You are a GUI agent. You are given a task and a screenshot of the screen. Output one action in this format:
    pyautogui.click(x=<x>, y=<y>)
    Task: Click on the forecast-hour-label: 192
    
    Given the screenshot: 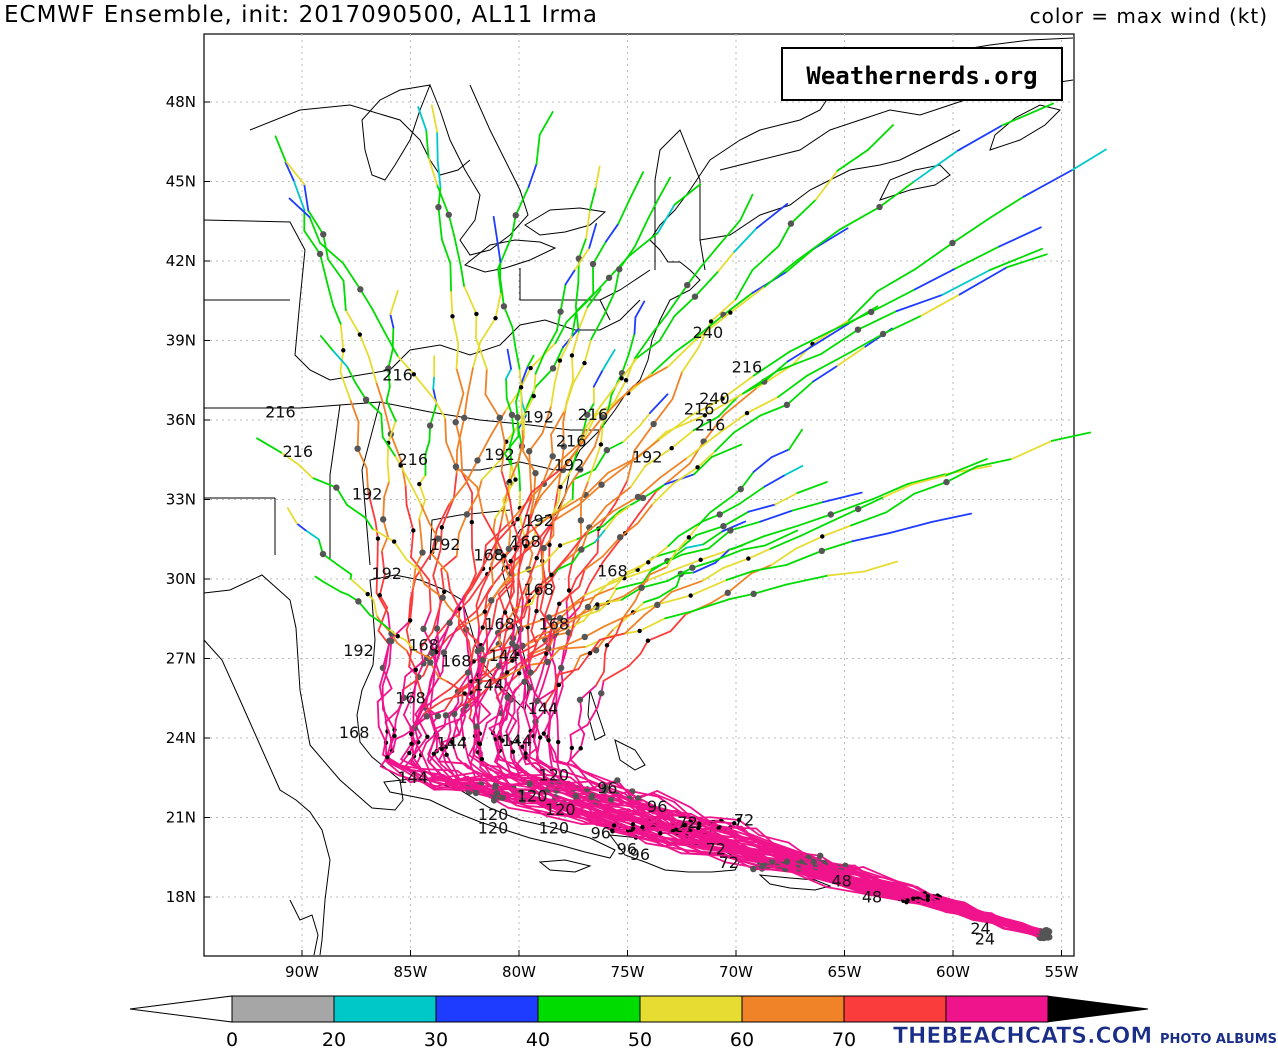 What is the action you would take?
    pyautogui.click(x=358, y=650)
    